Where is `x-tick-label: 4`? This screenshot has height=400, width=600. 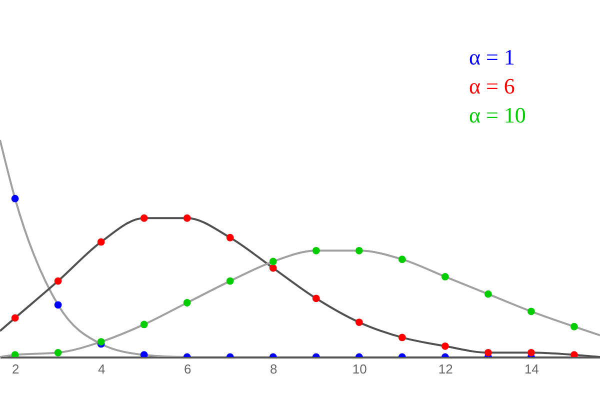 x-tick-label: 4 is located at coordinates (102, 369).